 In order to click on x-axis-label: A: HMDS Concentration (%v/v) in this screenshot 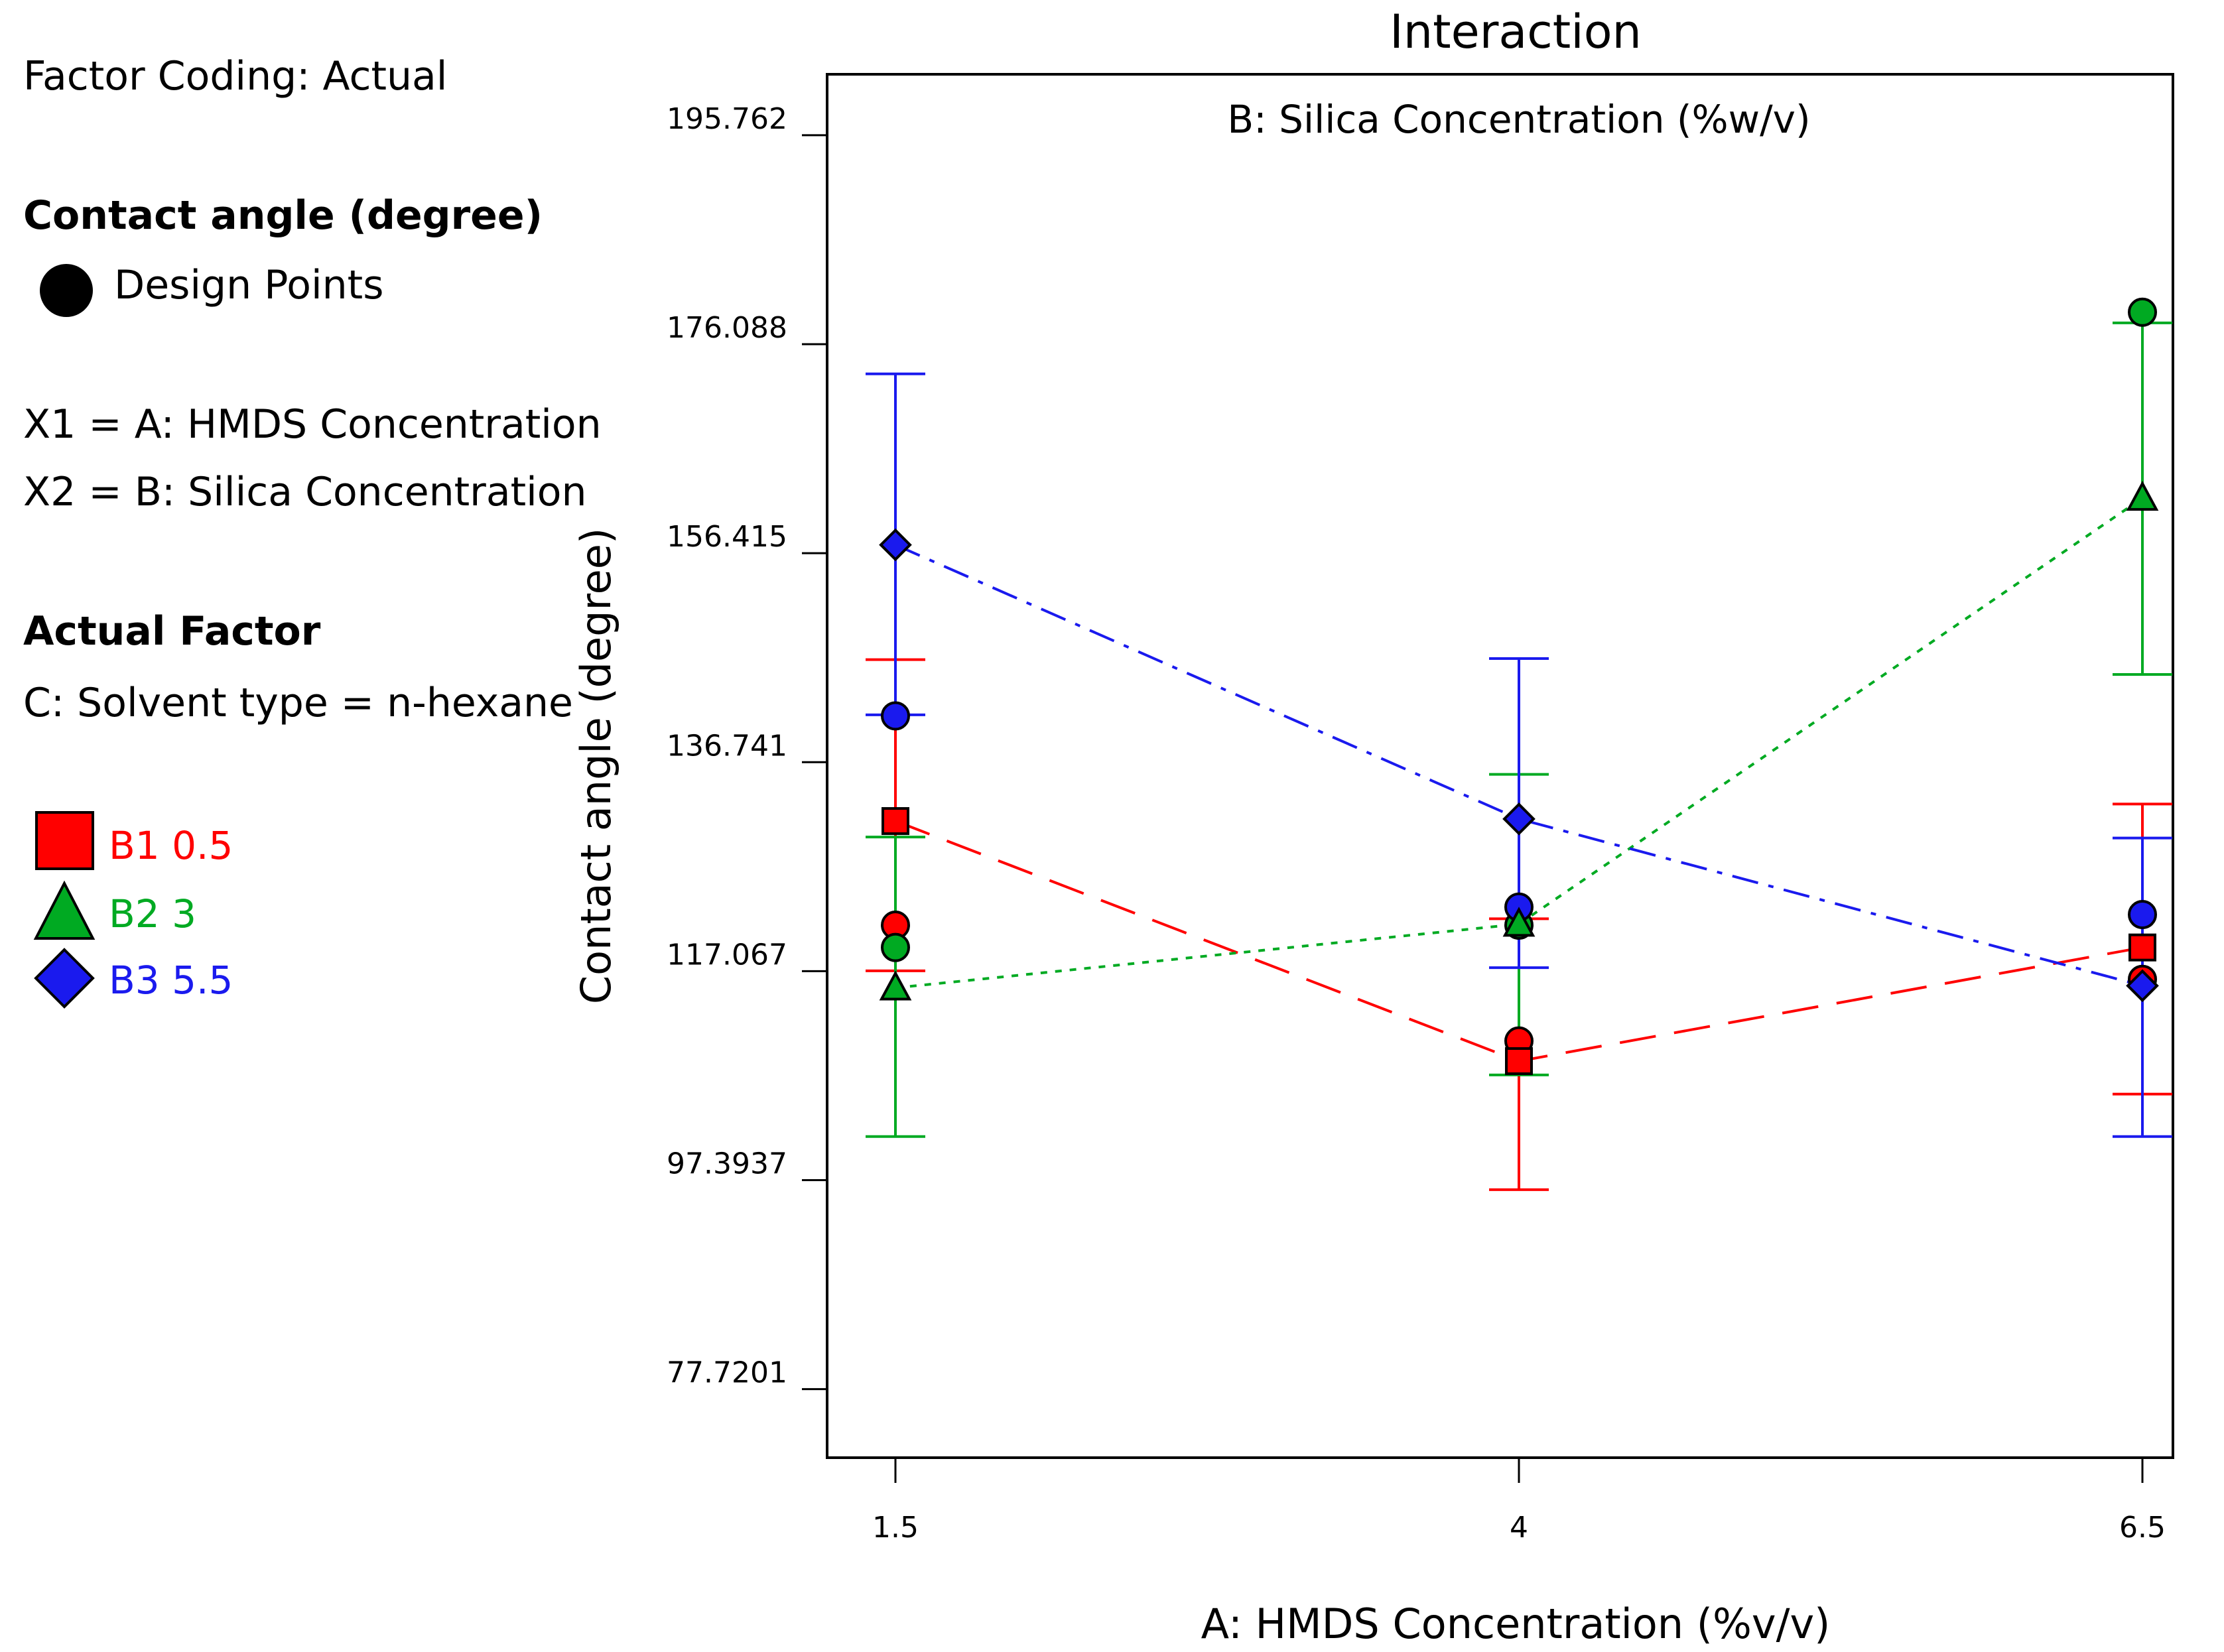, I will do `click(1516, 1624)`.